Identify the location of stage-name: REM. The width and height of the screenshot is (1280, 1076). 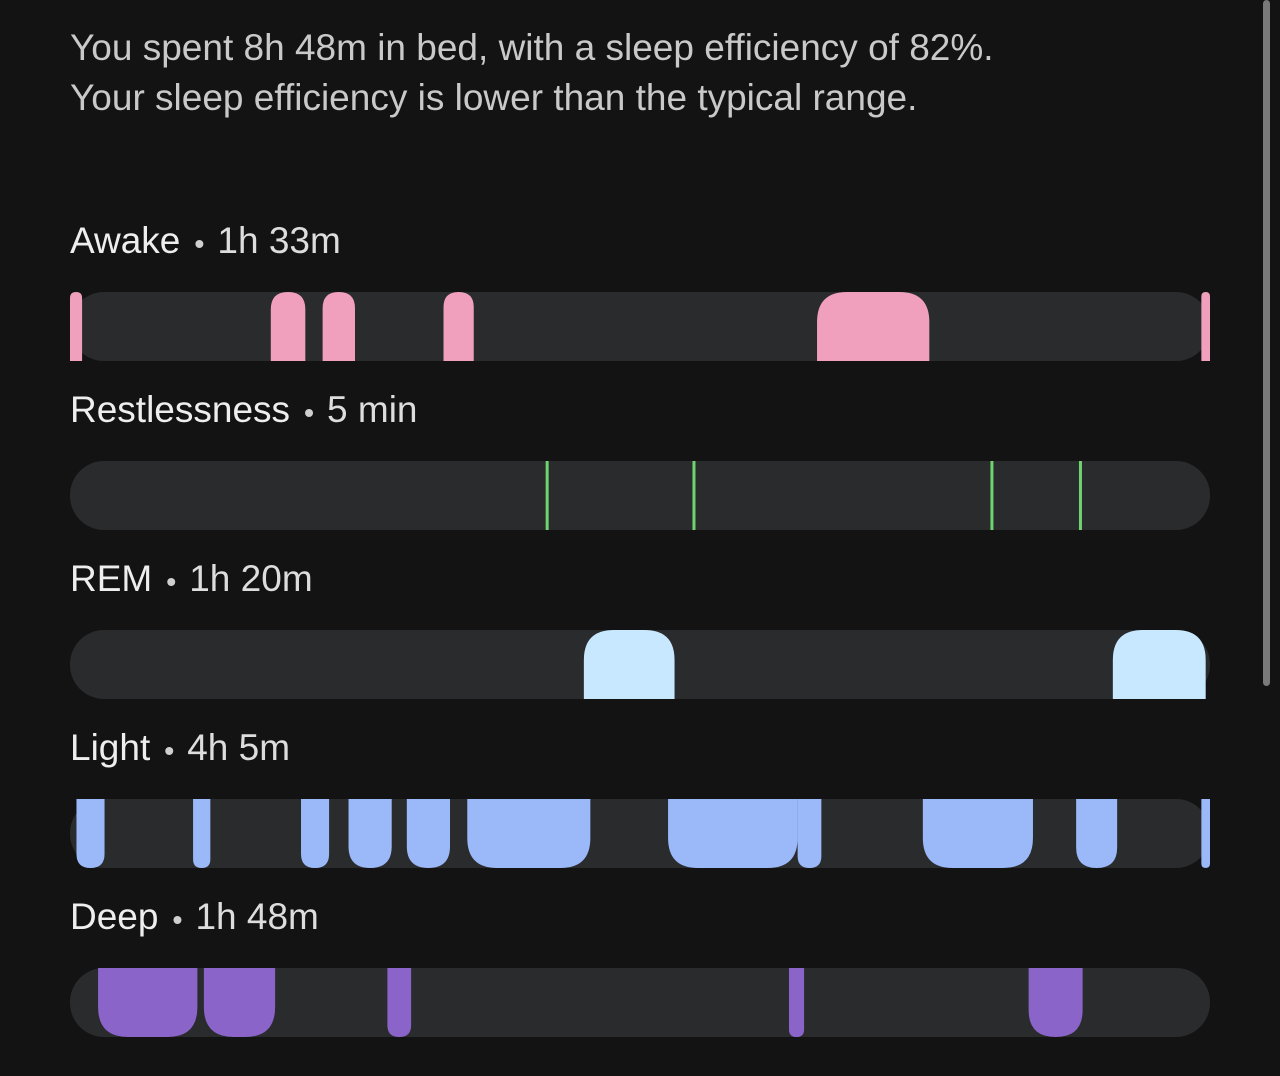
(111, 578).